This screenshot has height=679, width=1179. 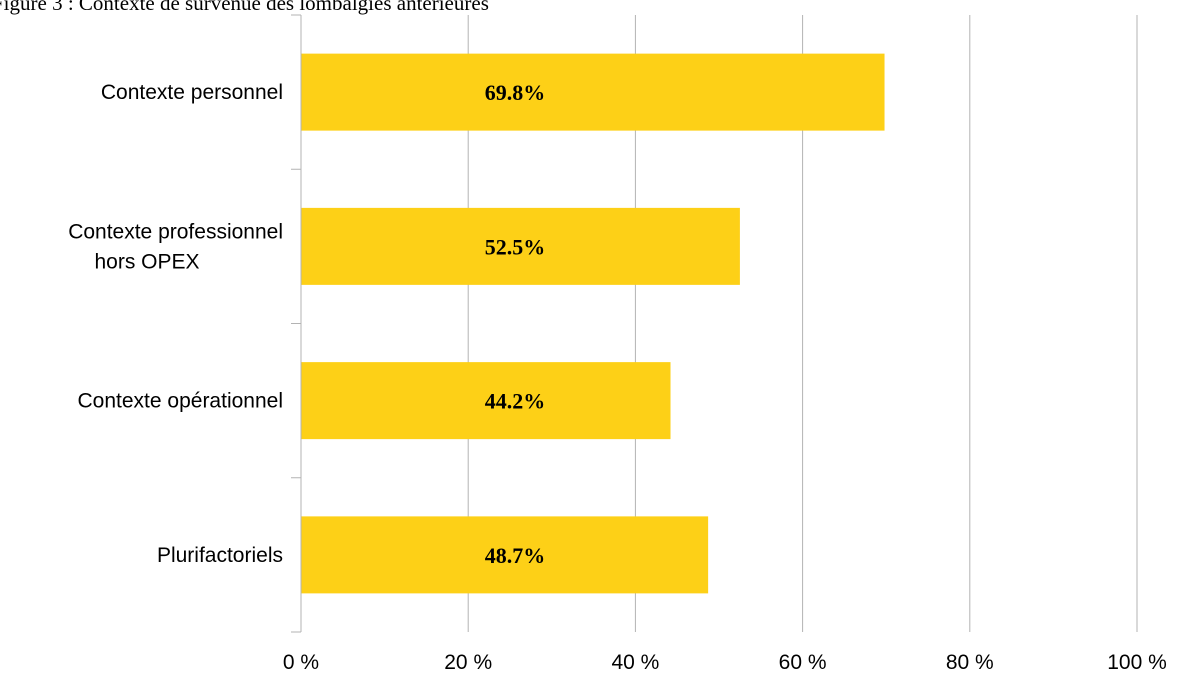 What do you see at coordinates (468, 662) in the screenshot?
I see `x-tick-label: 20 %` at bounding box center [468, 662].